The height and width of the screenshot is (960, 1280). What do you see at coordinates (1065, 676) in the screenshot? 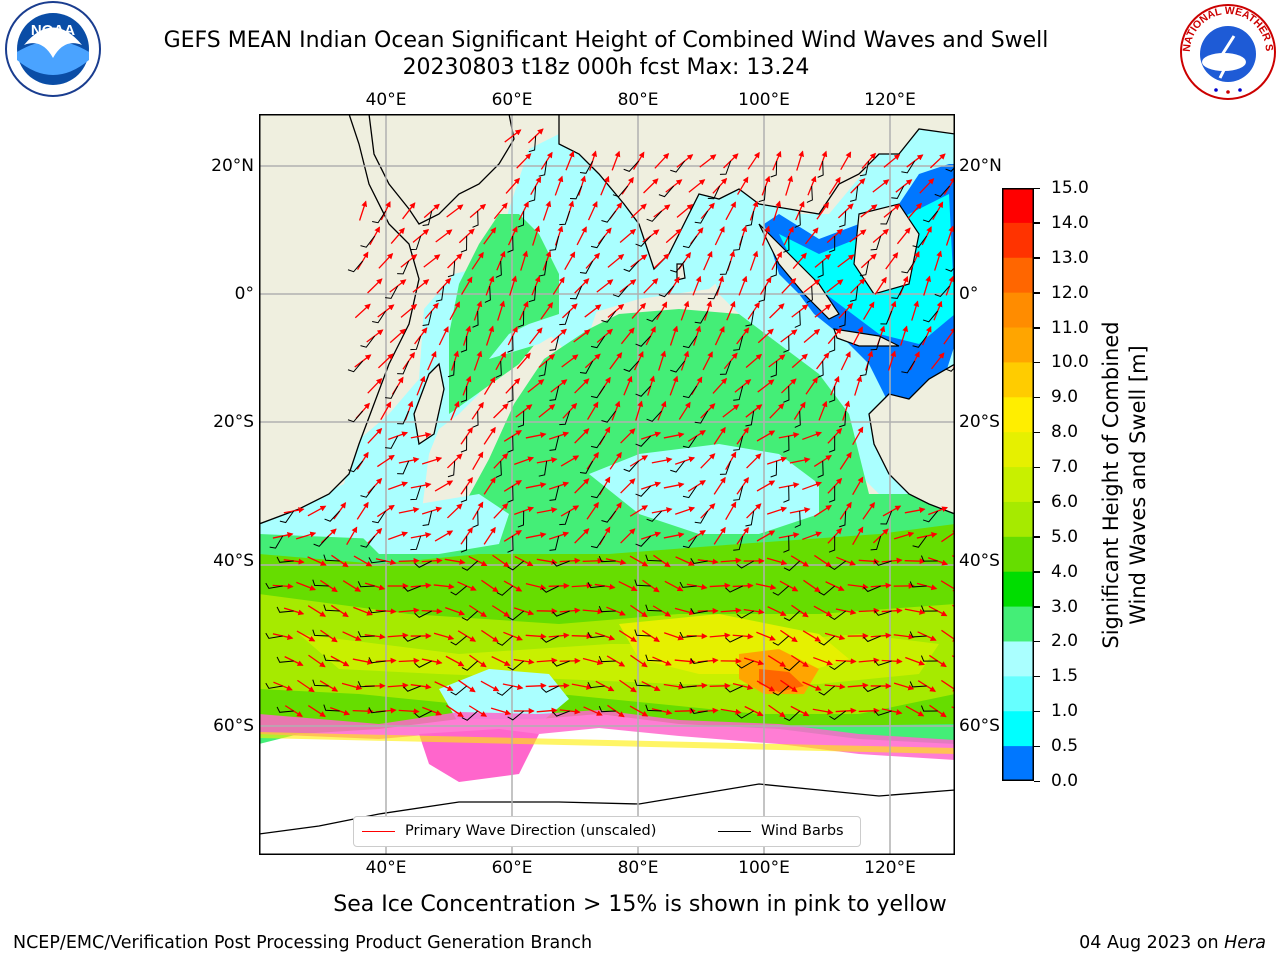
I see `colorbar-label: 1.5` at bounding box center [1065, 676].